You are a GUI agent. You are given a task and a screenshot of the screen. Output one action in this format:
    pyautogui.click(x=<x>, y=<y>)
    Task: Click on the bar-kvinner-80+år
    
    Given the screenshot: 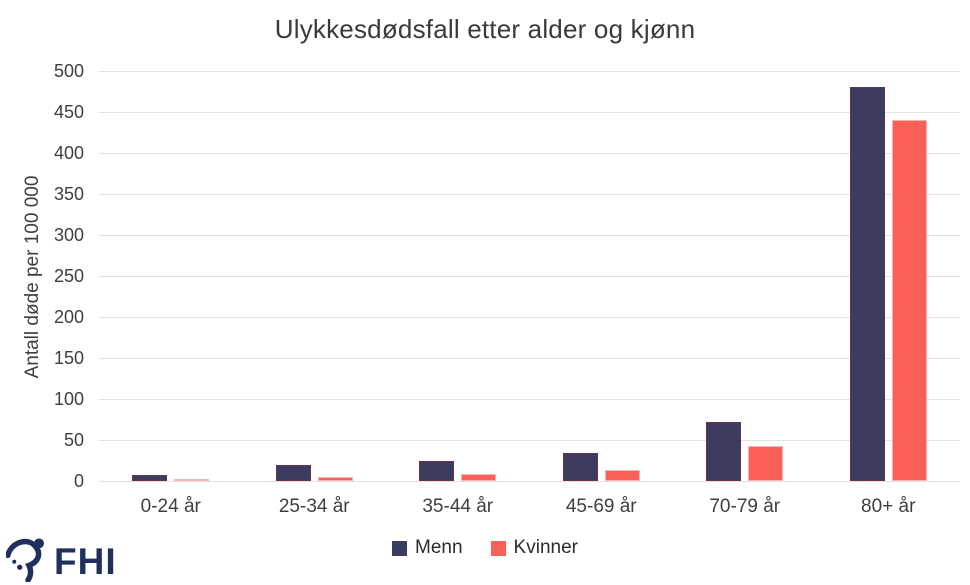 What is the action you would take?
    pyautogui.click(x=909, y=300)
    